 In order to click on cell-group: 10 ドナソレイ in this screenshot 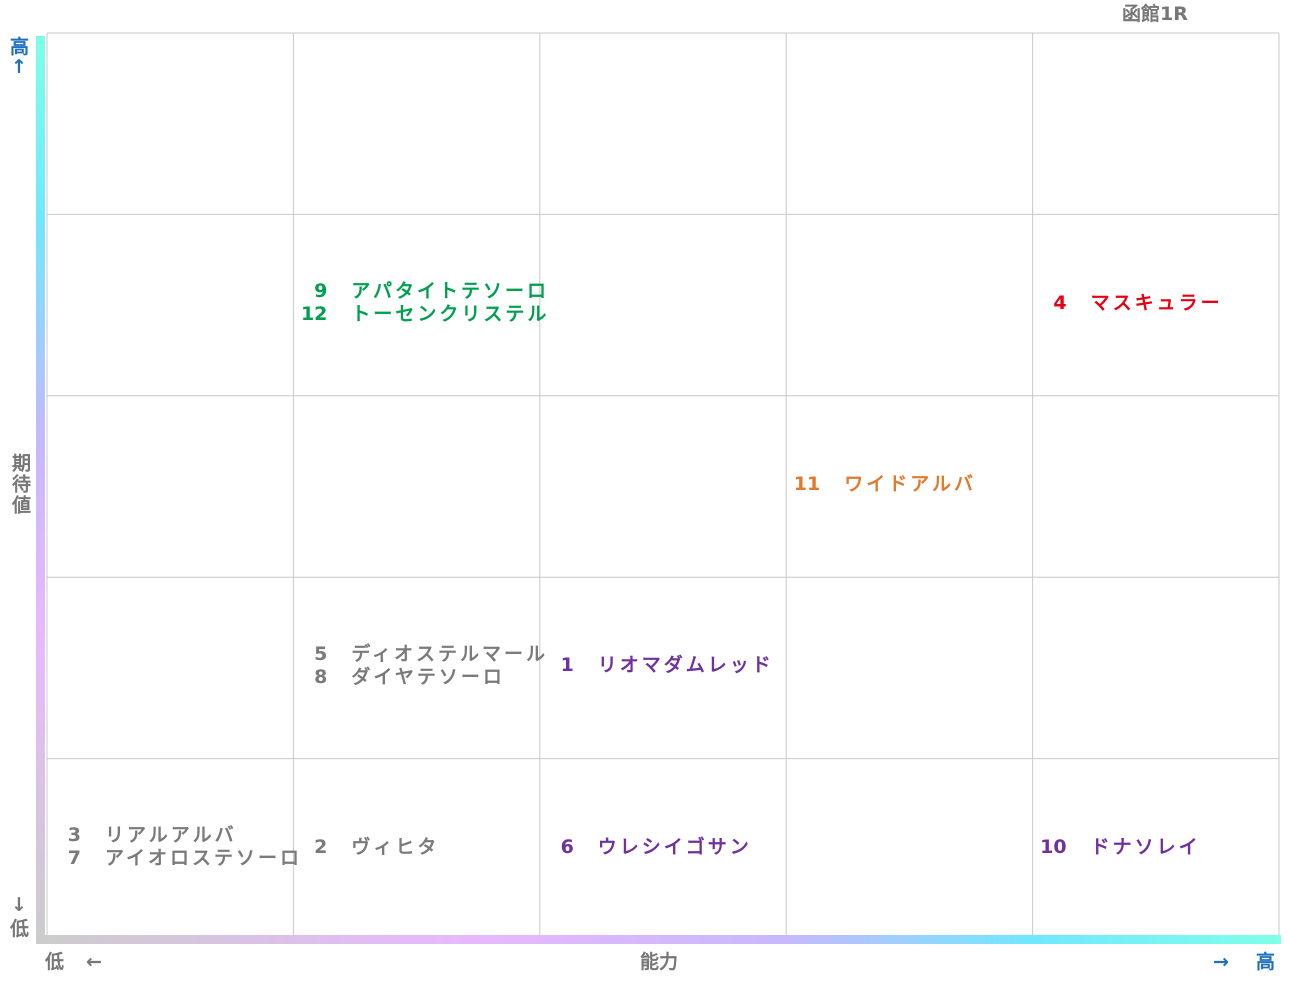, I will do `click(1119, 847)`.